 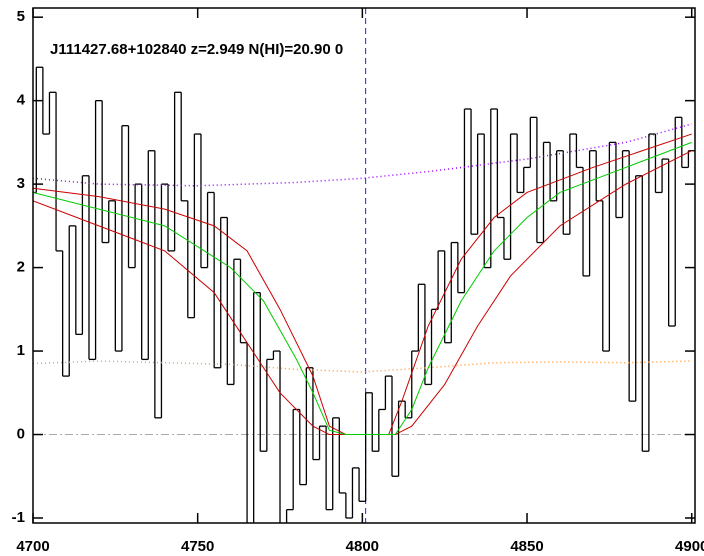 I want to click on x-tick-label: 4900, so click(x=689, y=546).